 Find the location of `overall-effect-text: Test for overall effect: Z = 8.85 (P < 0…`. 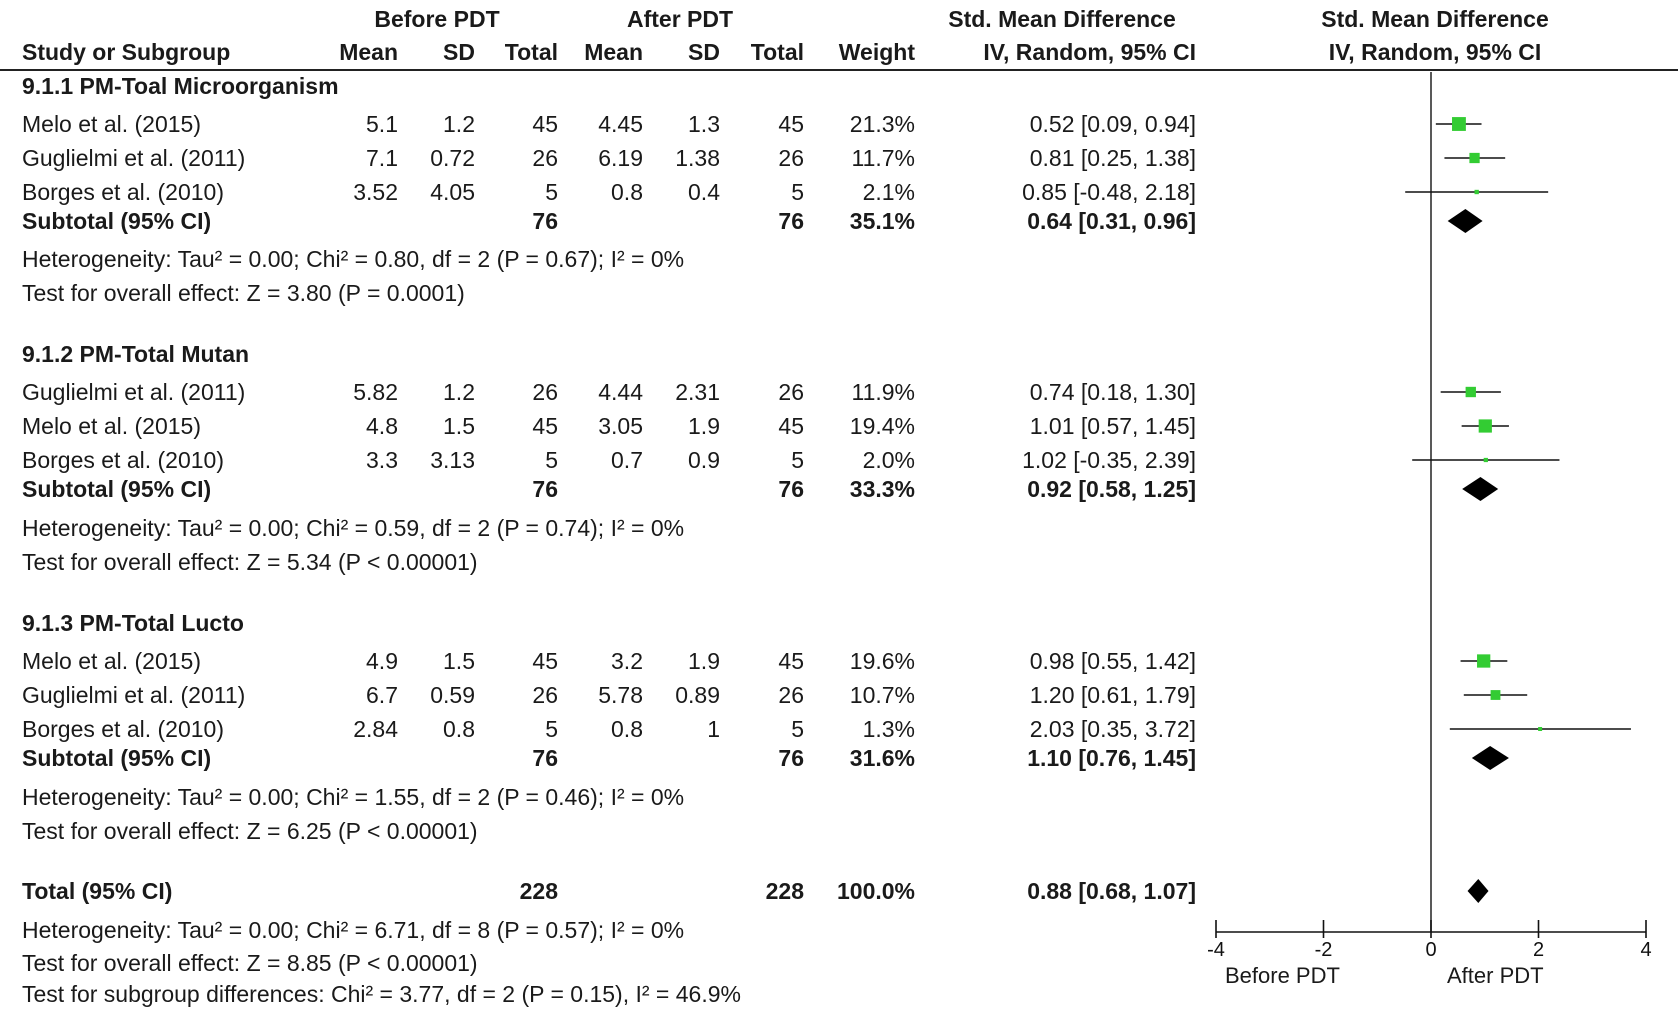

overall-effect-text: Test for overall effect: Z = 8.85 (P < 0… is located at coordinates (250, 963).